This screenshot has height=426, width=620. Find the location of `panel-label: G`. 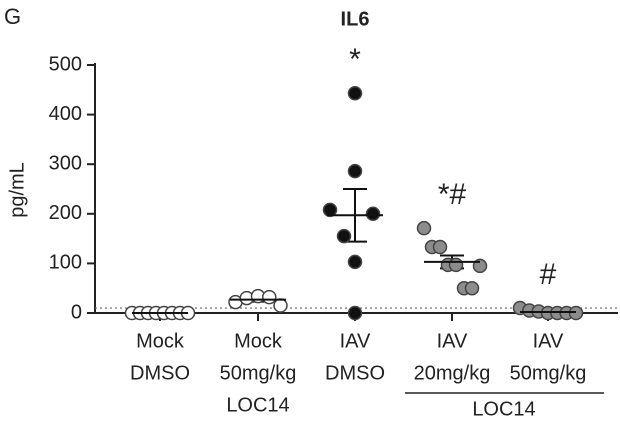

panel-label: G is located at coordinates (12, 16).